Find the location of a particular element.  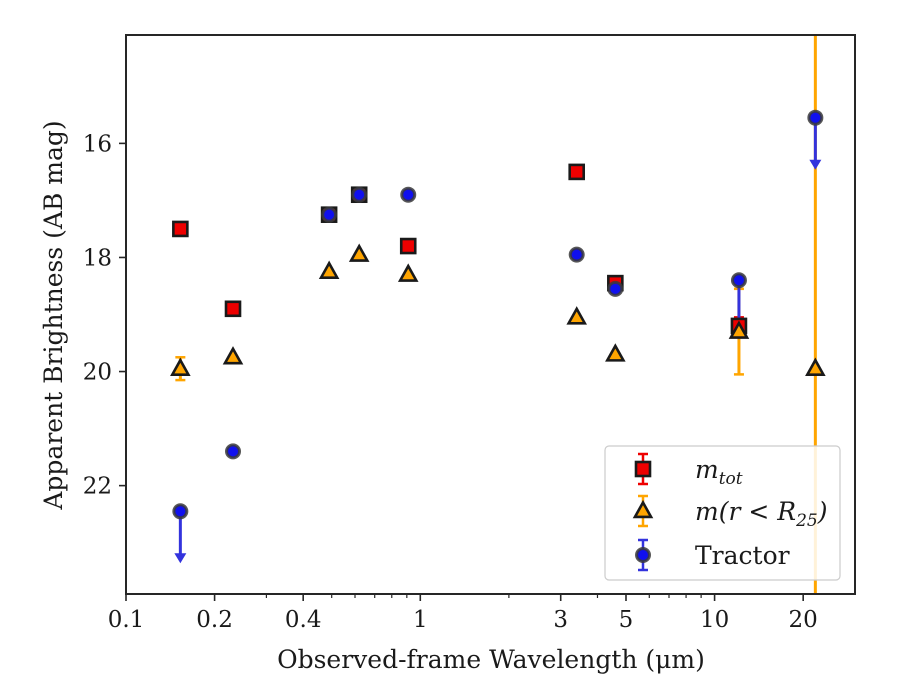

y-tick-label: 20 is located at coordinates (97, 373).